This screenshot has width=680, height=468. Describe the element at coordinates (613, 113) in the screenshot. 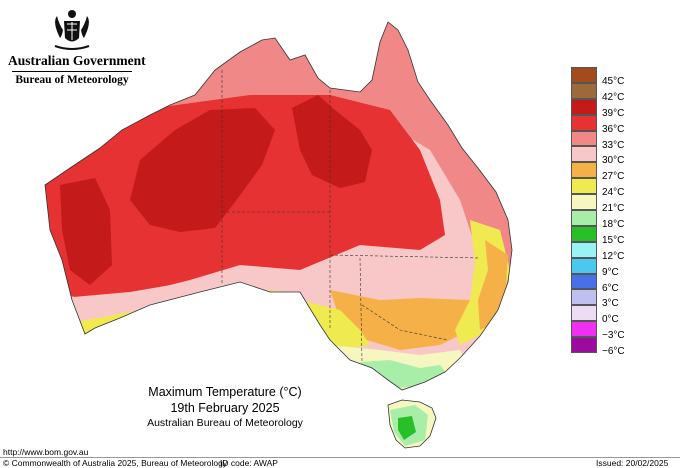

I see `legend-label: 39°C` at that location.